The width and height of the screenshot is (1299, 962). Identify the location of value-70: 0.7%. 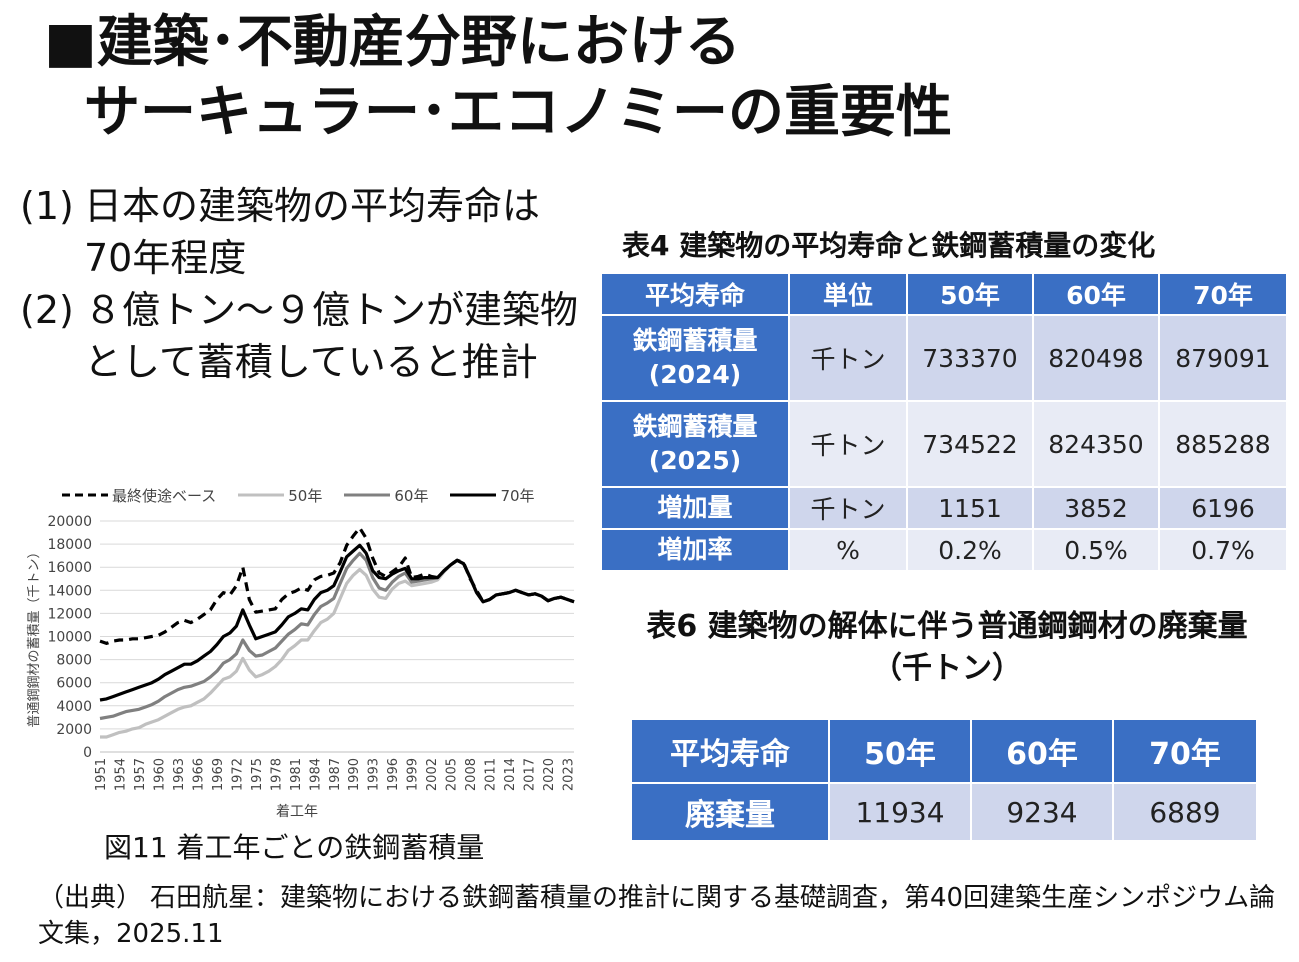
(1223, 550).